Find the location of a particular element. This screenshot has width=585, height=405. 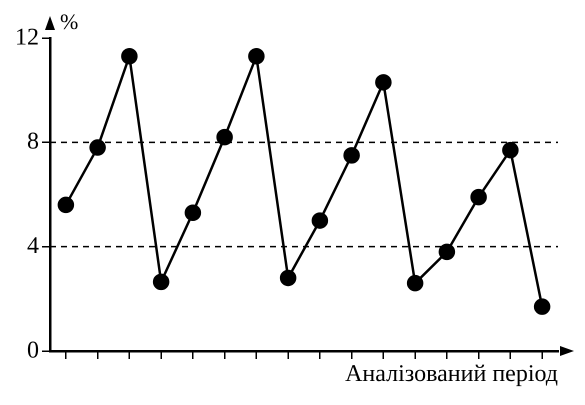

x-axis-title: Аналізований період is located at coordinates (451, 373).